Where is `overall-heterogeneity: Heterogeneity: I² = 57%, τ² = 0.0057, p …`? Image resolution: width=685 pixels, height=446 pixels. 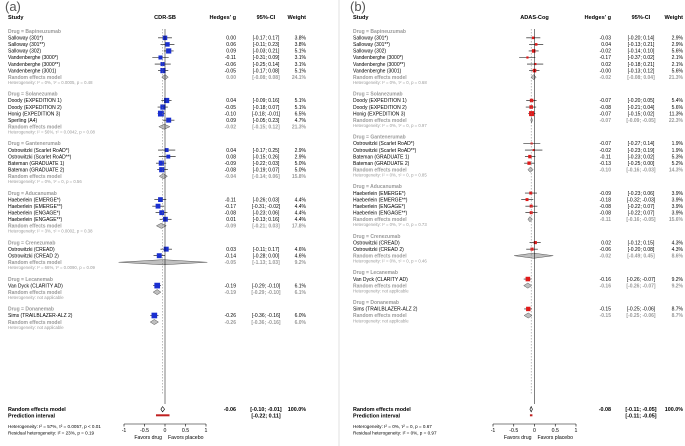 overall-heterogeneity: Heterogeneity: I² = 57%, τ² = 0.0057, p … is located at coordinates (54, 426).